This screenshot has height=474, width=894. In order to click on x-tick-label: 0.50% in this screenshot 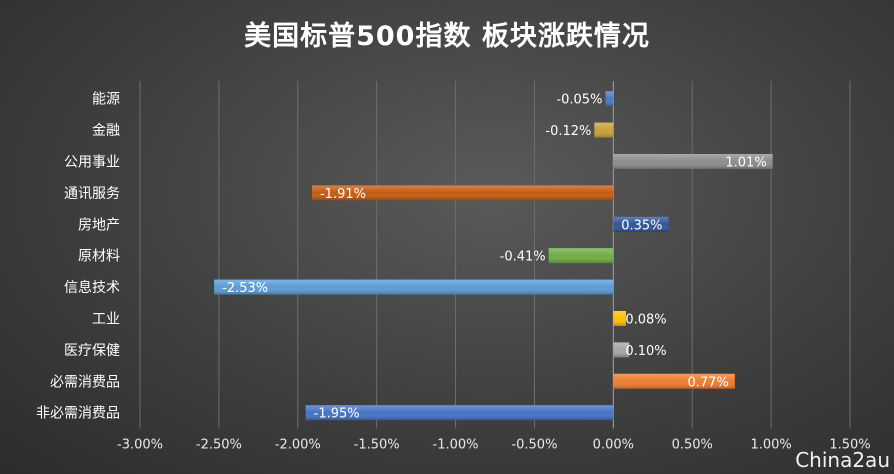, I will do `click(692, 444)`.